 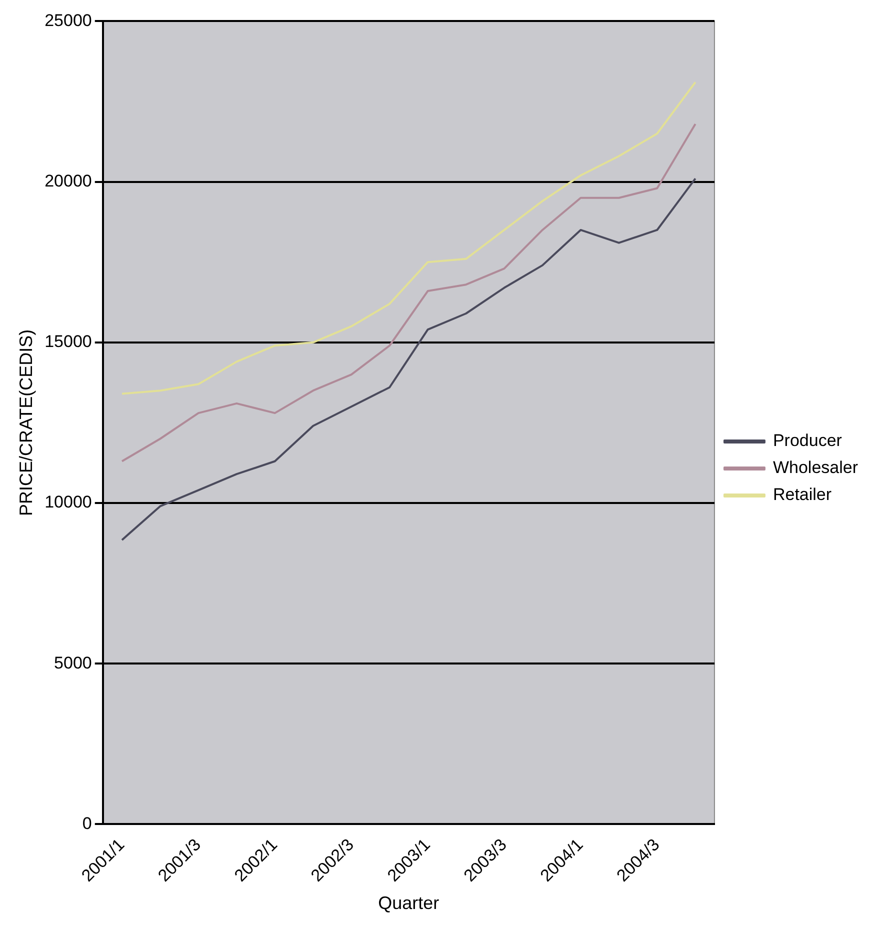 I want to click on y-axis-title: PRICE/CRATE(CEDIS), so click(x=26, y=422).